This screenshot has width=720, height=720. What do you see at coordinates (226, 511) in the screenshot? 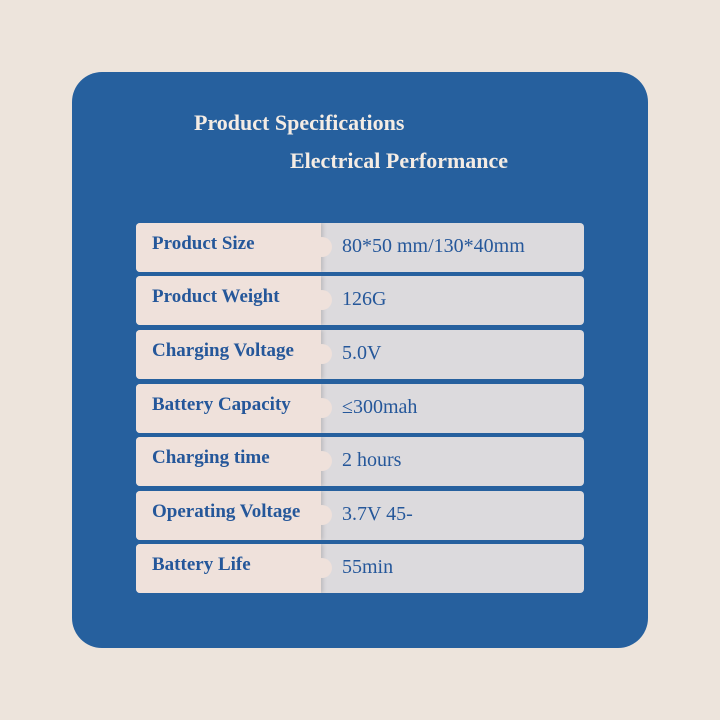
I see `spec-label: Operating Voltage` at bounding box center [226, 511].